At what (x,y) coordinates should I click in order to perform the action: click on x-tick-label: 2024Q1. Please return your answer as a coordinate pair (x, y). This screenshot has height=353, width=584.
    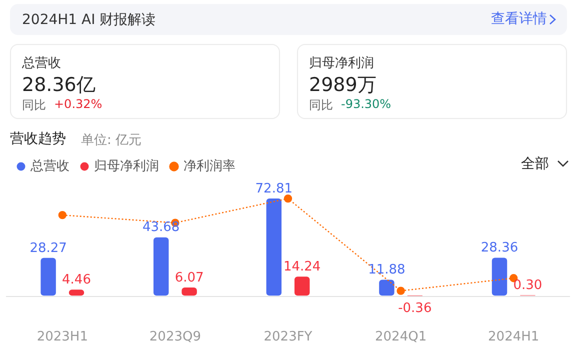
    Looking at the image, I should click on (401, 337).